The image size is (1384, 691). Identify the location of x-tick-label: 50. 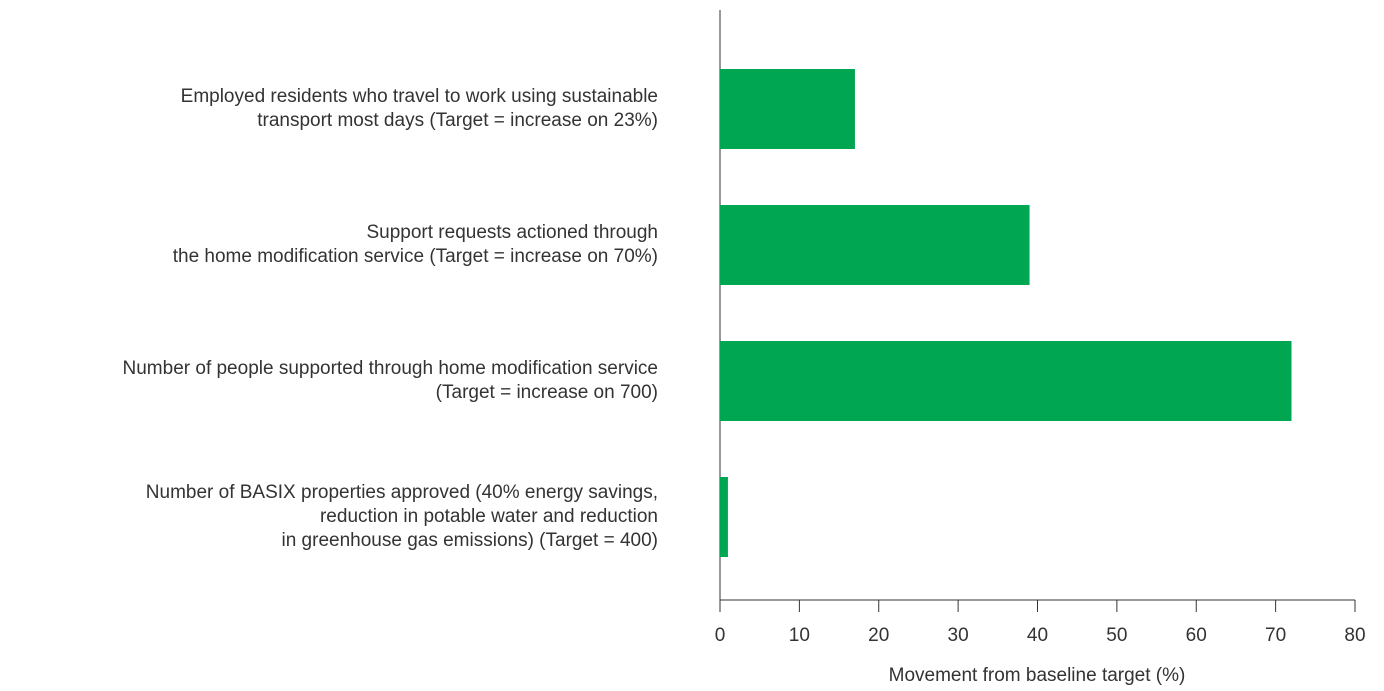
(1116, 635).